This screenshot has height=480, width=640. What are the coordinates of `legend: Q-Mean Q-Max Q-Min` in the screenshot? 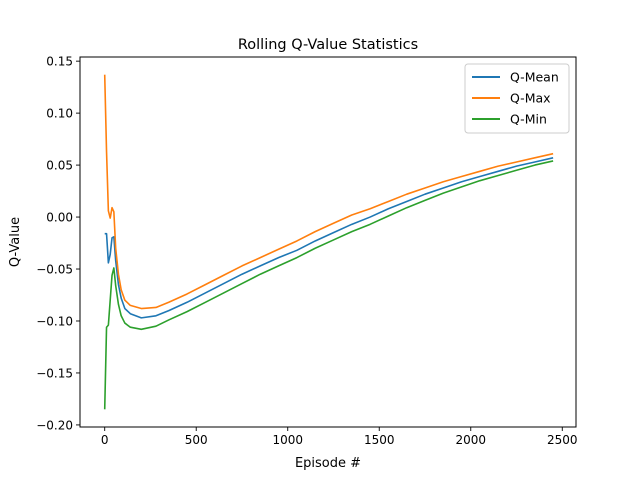 It's located at (517, 98).